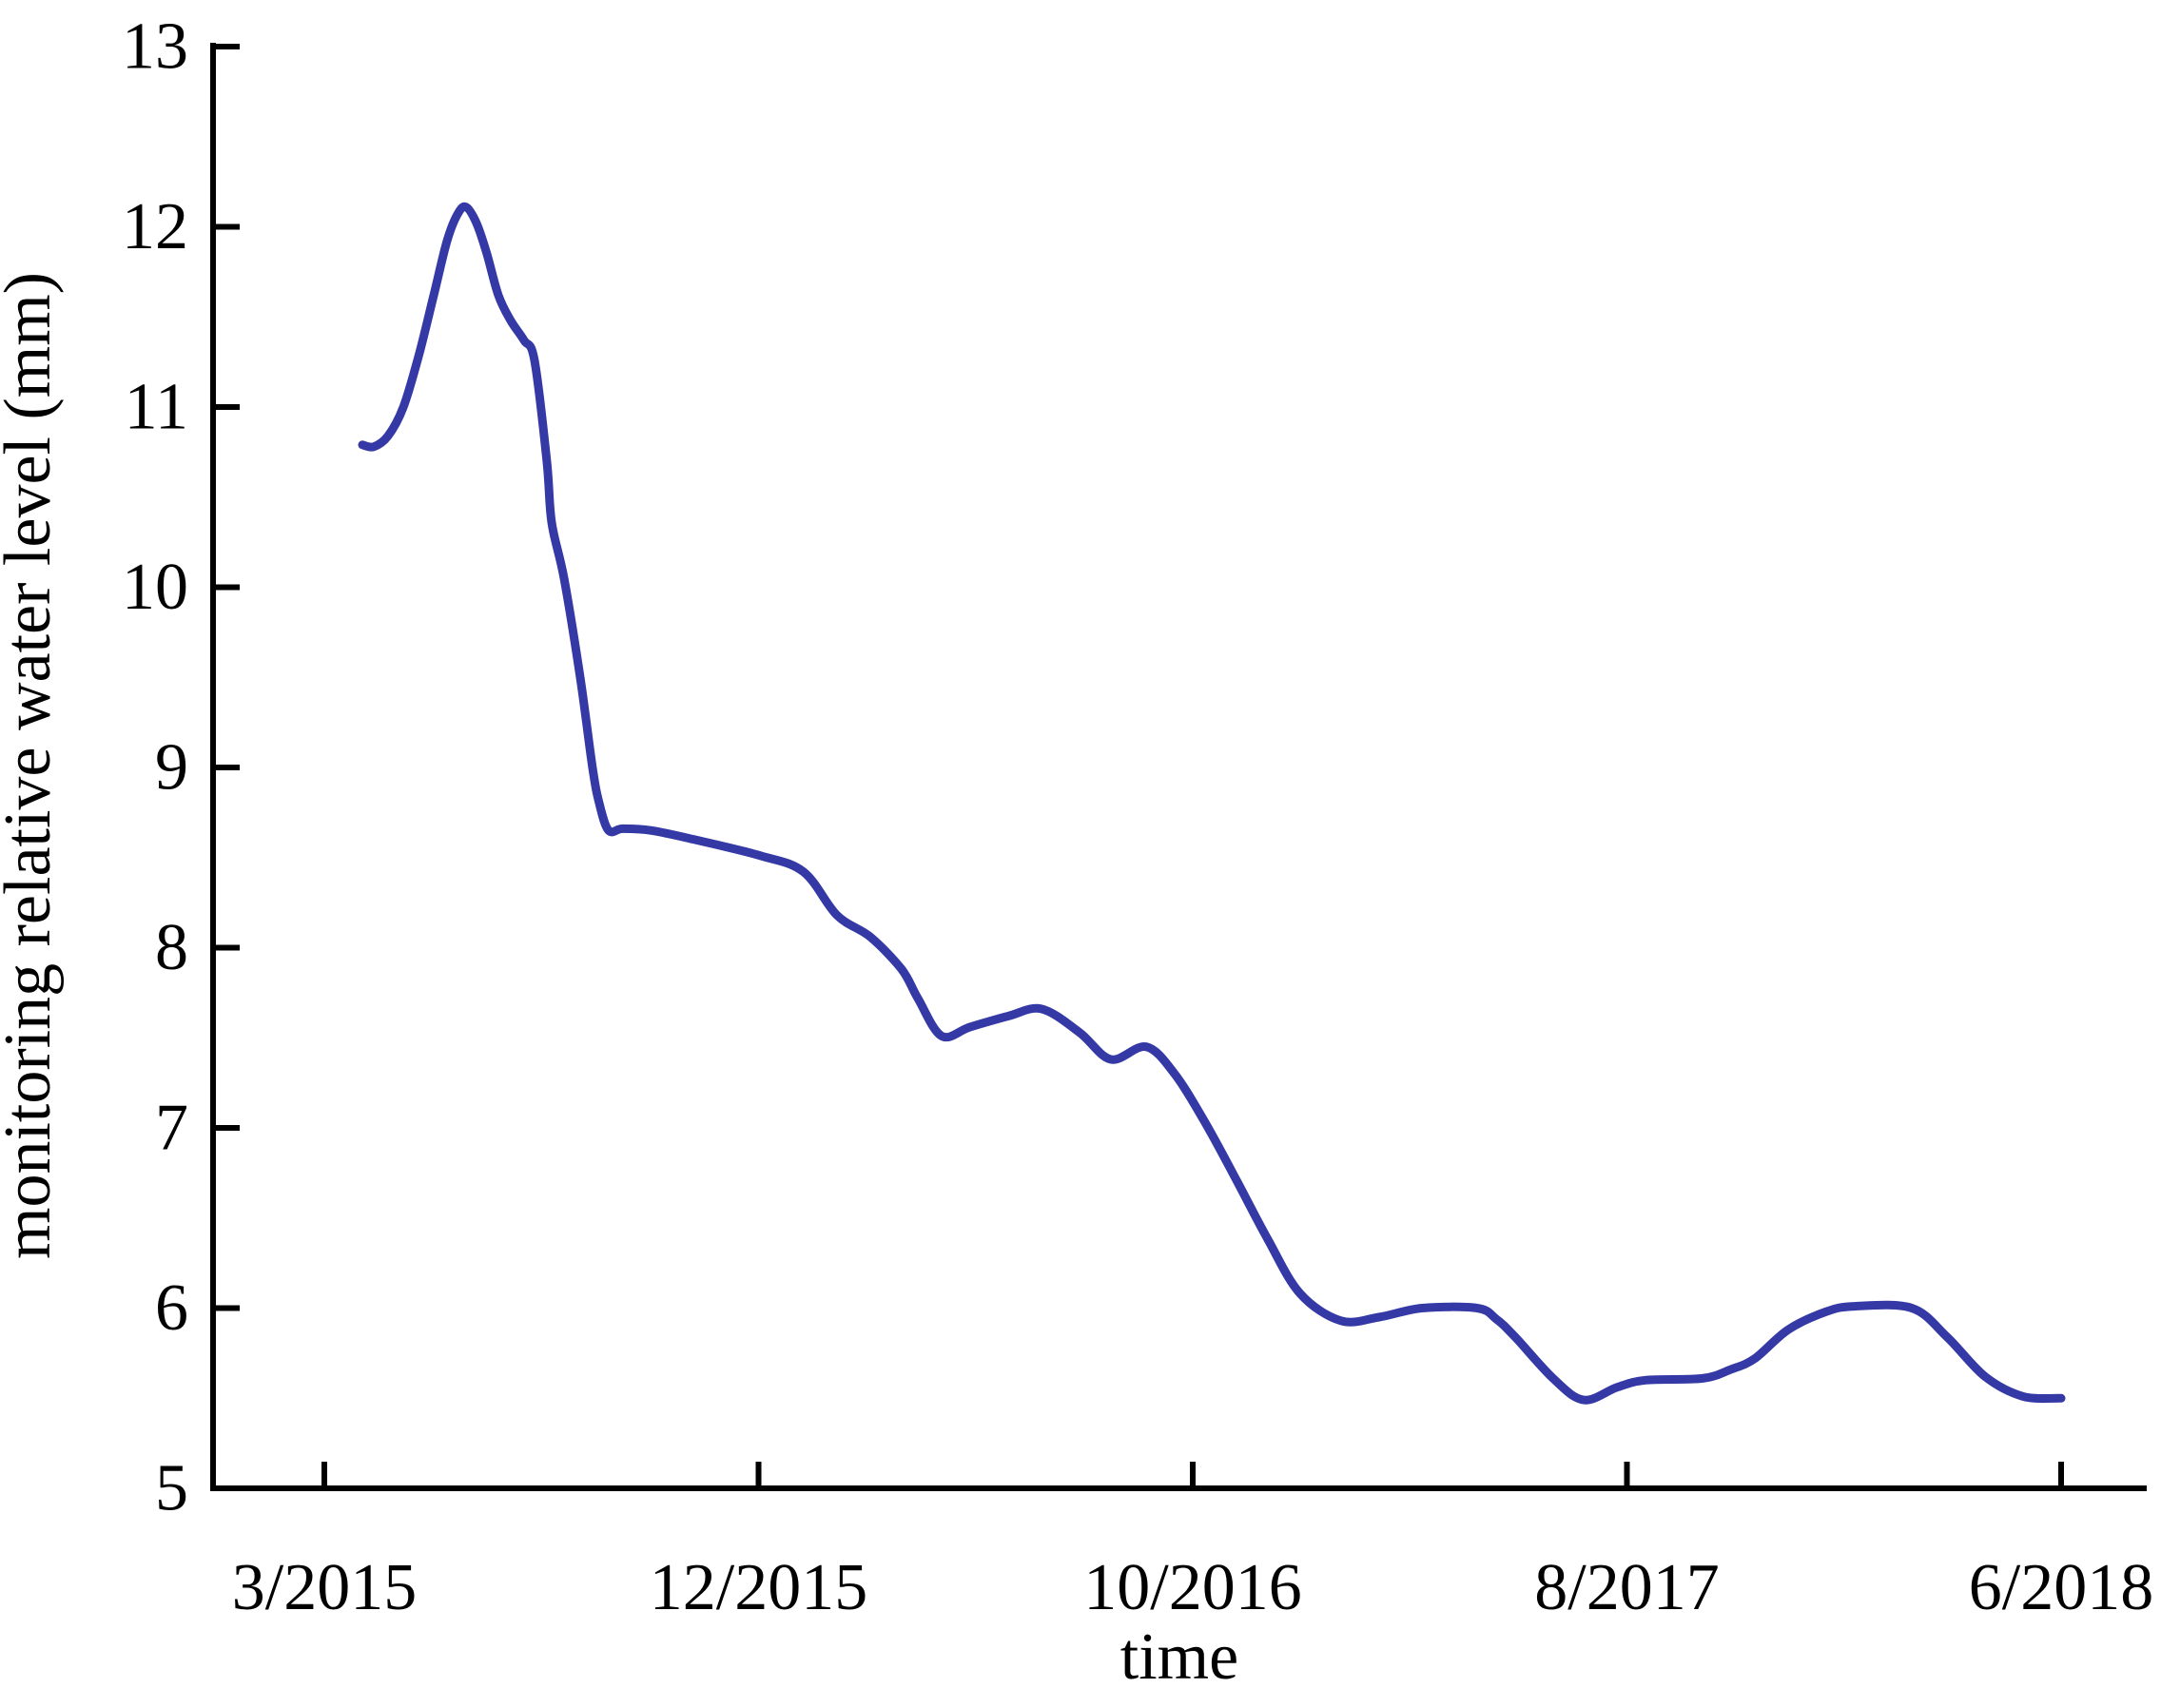  What do you see at coordinates (1179, 1657) in the screenshot?
I see `x-axis-title: time` at bounding box center [1179, 1657].